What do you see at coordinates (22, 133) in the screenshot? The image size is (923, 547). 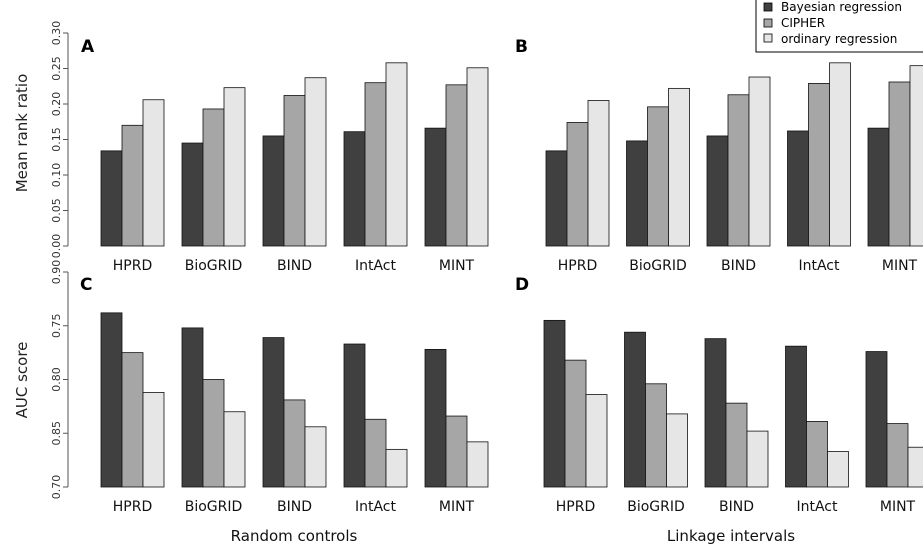 I see `y-axis-label-mean-rank-ratio: Mean rank ratio` at bounding box center [22, 133].